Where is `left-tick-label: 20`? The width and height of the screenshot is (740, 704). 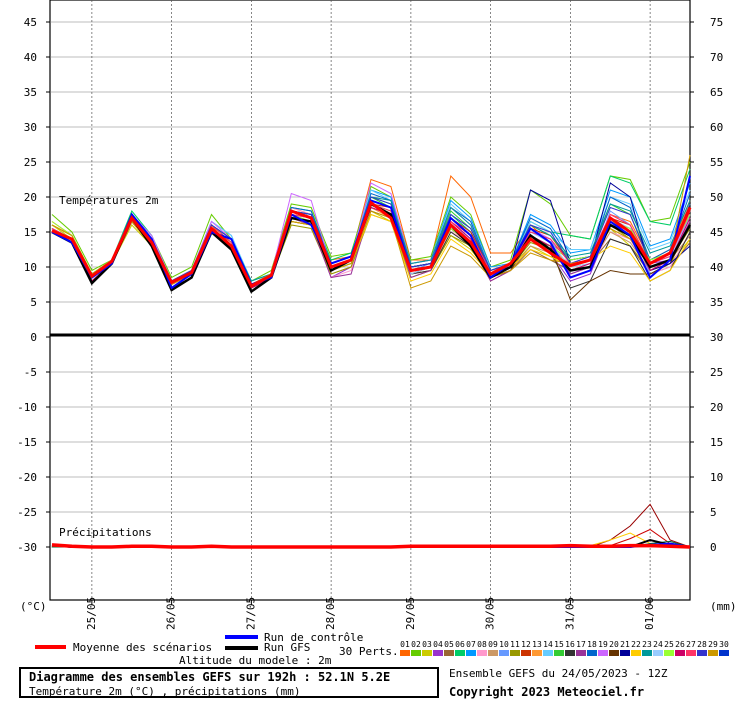 left-tick-label: 20 is located at coordinates (30, 197).